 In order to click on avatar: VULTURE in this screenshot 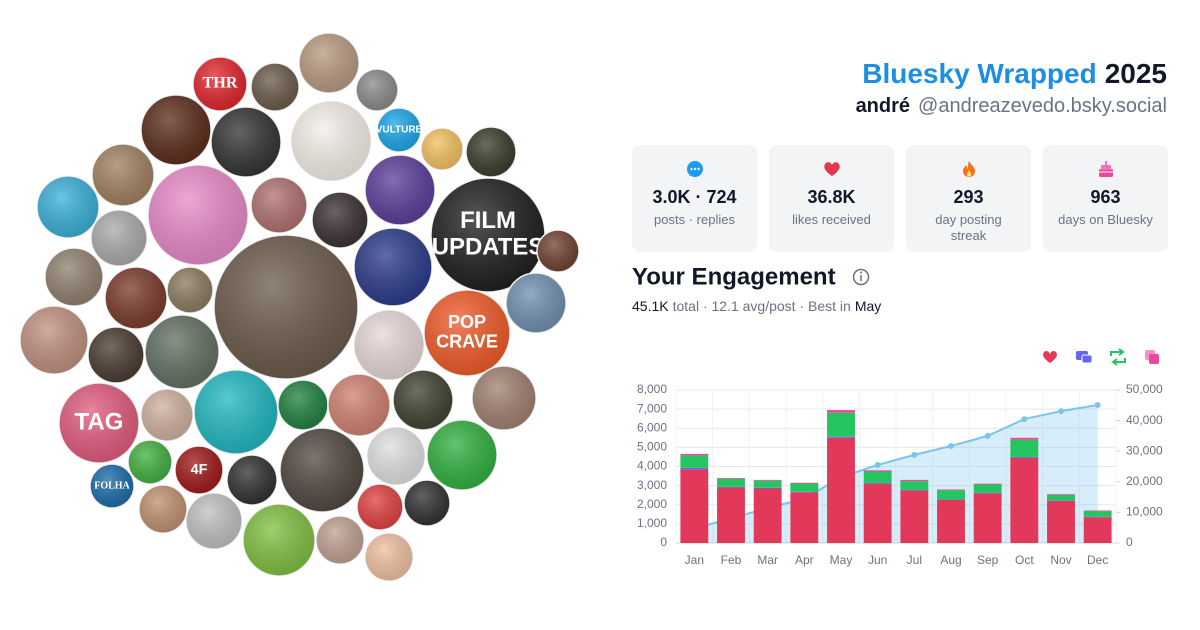, I will do `click(399, 130)`.